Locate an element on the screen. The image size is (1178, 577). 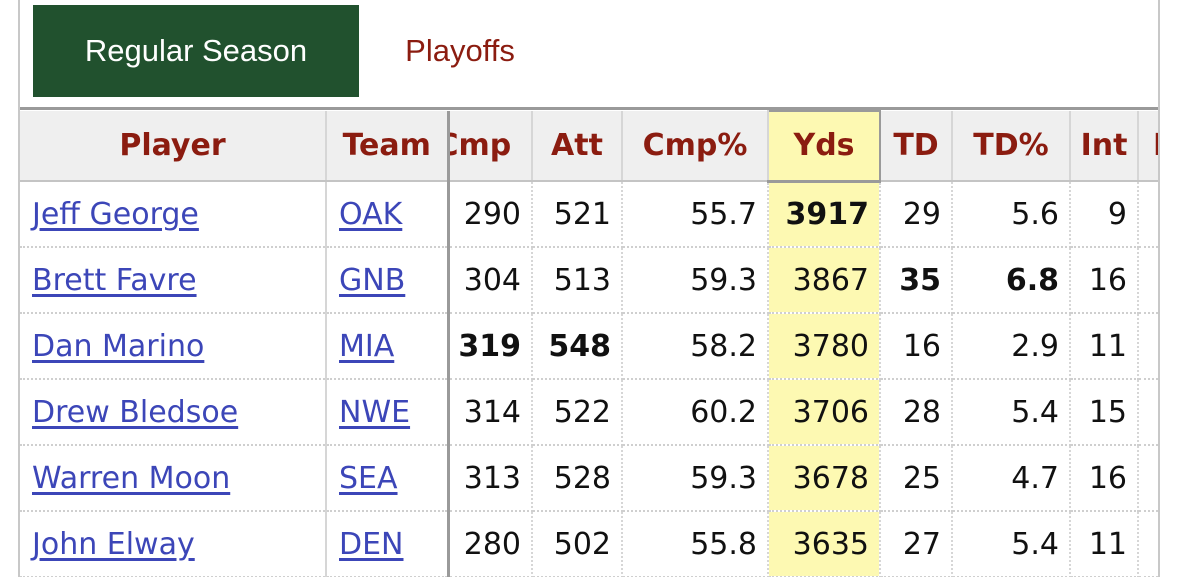
team-link: NWE is located at coordinates (375, 412).